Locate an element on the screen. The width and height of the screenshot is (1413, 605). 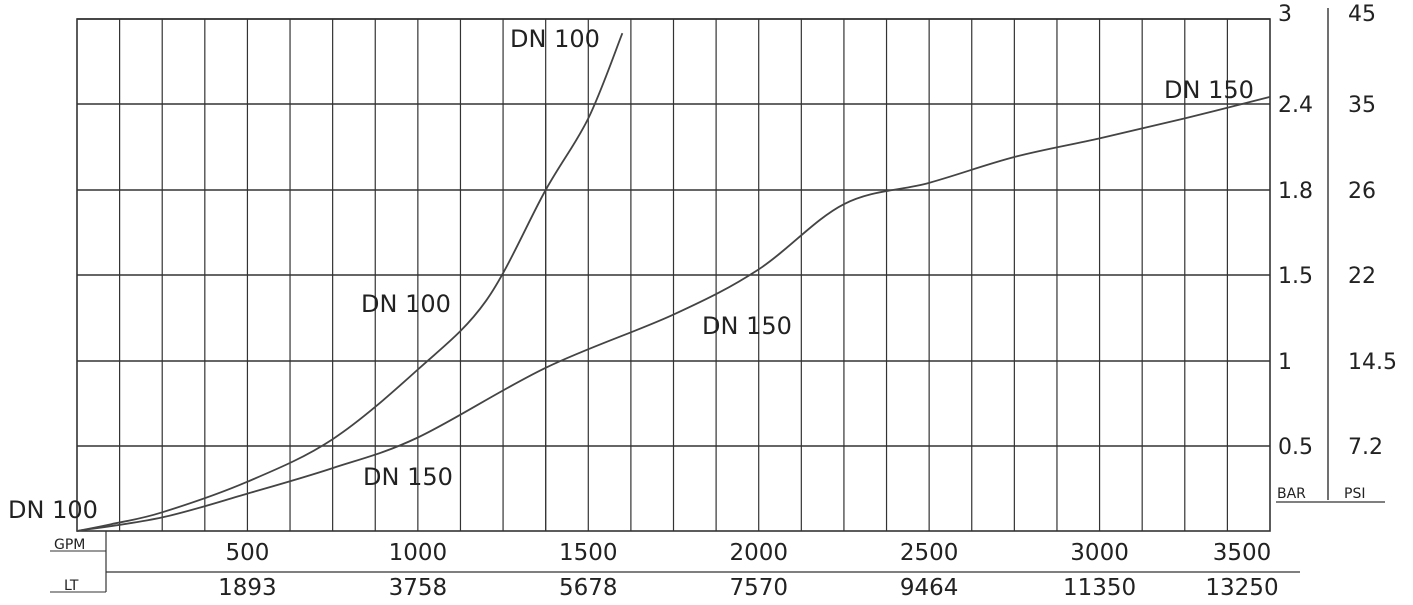
y-tick-psi: 26 is located at coordinates (1362, 191).